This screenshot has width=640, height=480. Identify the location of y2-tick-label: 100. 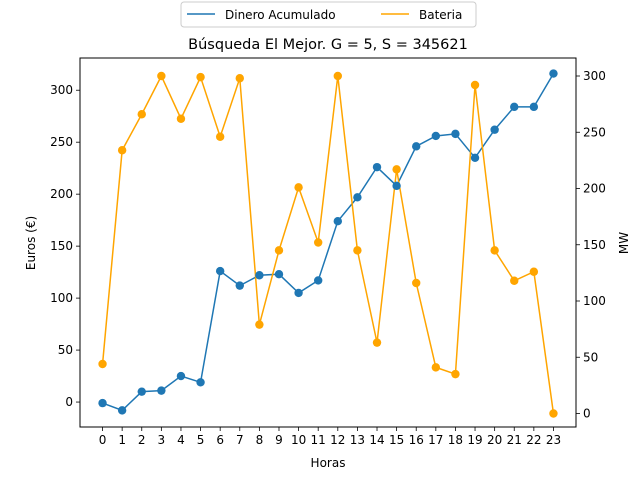
(594, 301).